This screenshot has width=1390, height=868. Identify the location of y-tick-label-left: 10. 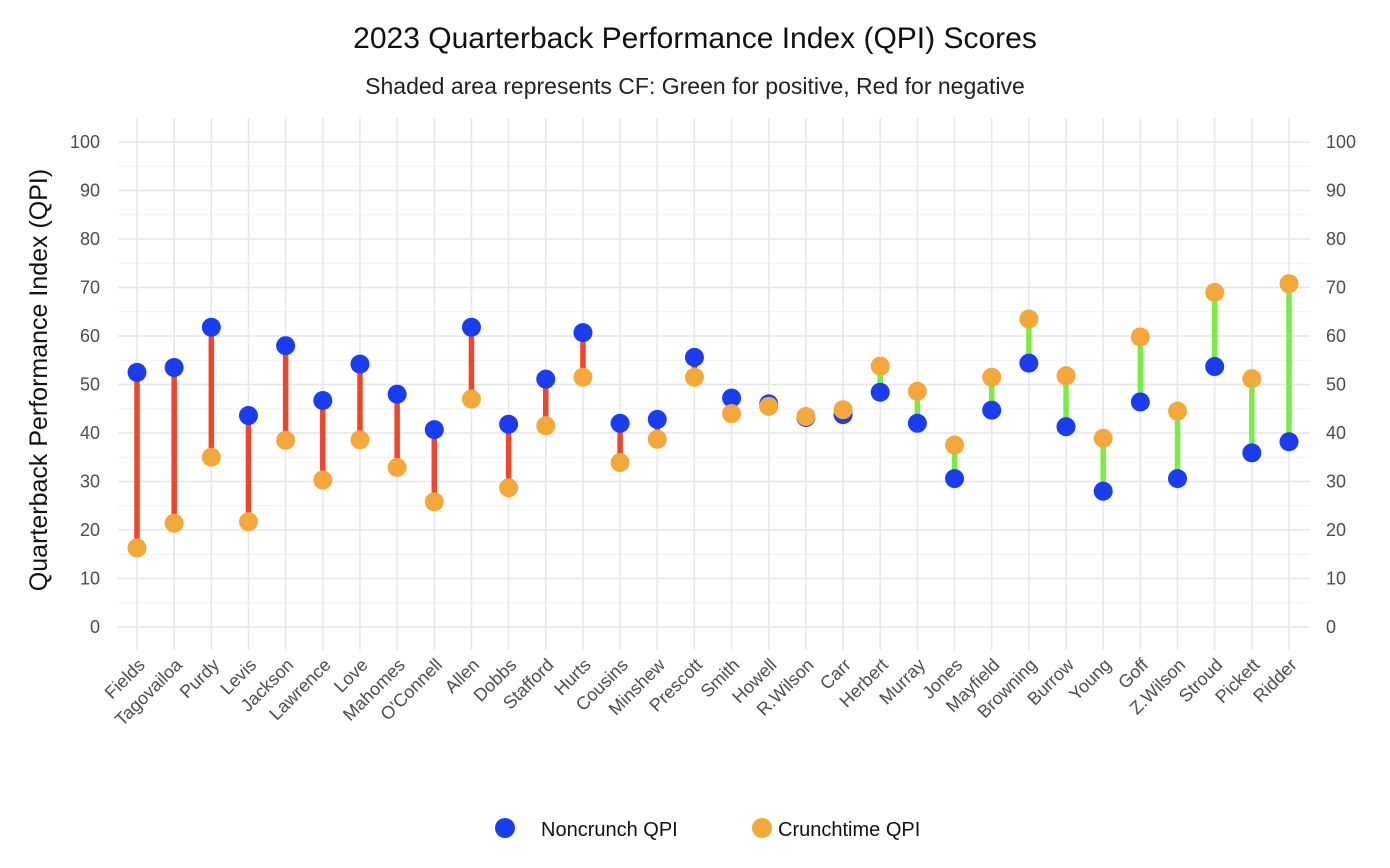
(90, 579).